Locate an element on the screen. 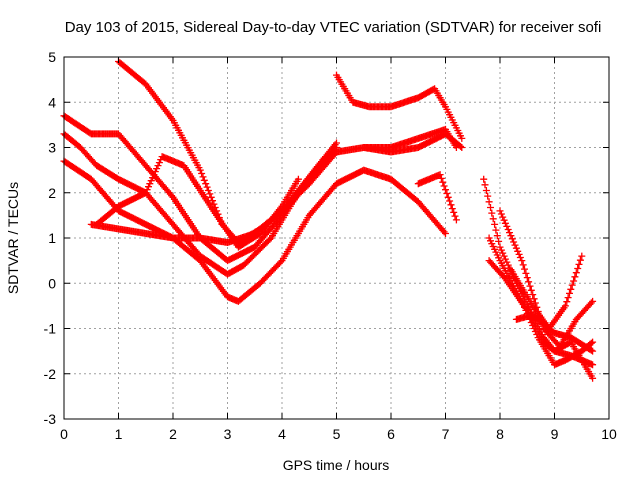 This screenshot has width=640, height=480. x-tick-label: 1 is located at coordinates (119, 434).